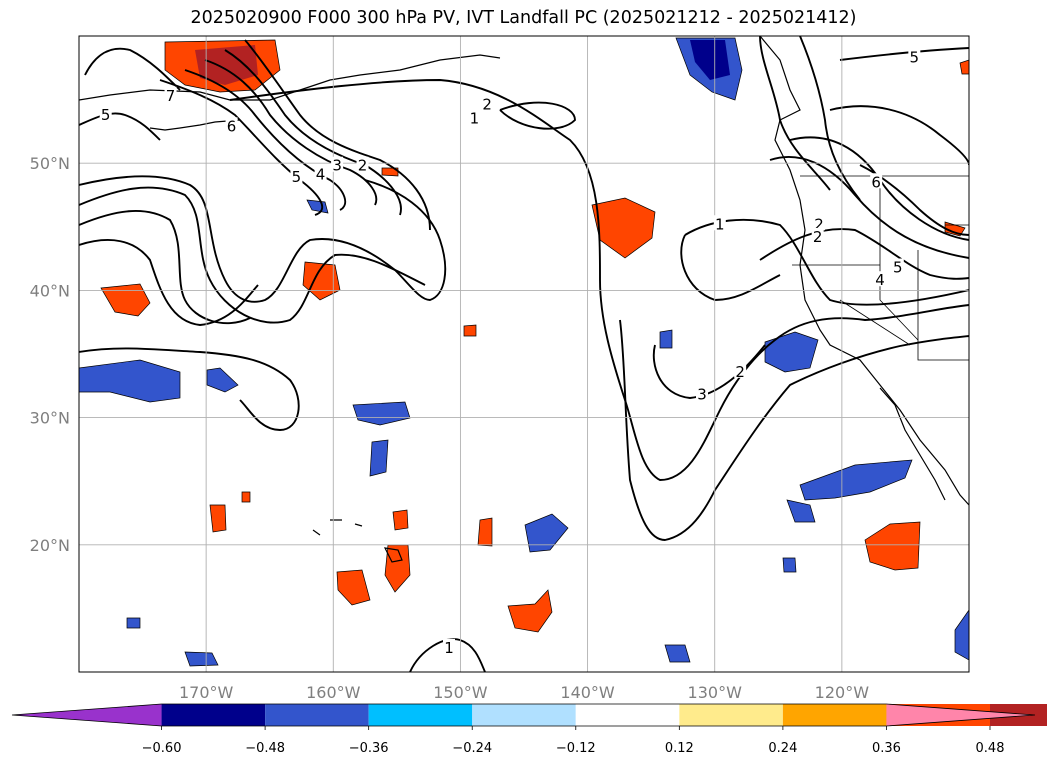 This screenshot has width=1047, height=765. What do you see at coordinates (880, 280) in the screenshot?
I see `contour-label: 4` at bounding box center [880, 280].